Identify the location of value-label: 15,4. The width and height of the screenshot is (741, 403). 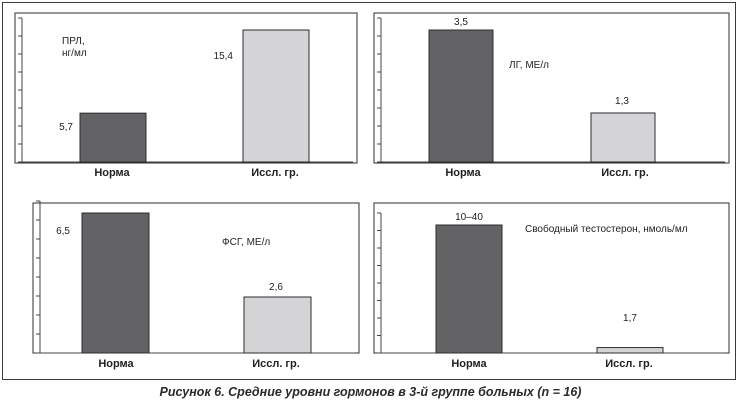
(224, 56).